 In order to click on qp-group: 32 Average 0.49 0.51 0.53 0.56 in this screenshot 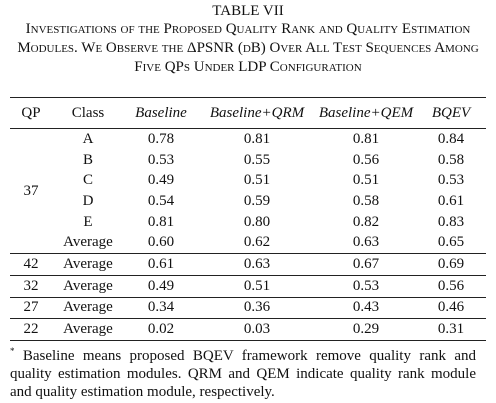, I will do `click(248, 286)`.